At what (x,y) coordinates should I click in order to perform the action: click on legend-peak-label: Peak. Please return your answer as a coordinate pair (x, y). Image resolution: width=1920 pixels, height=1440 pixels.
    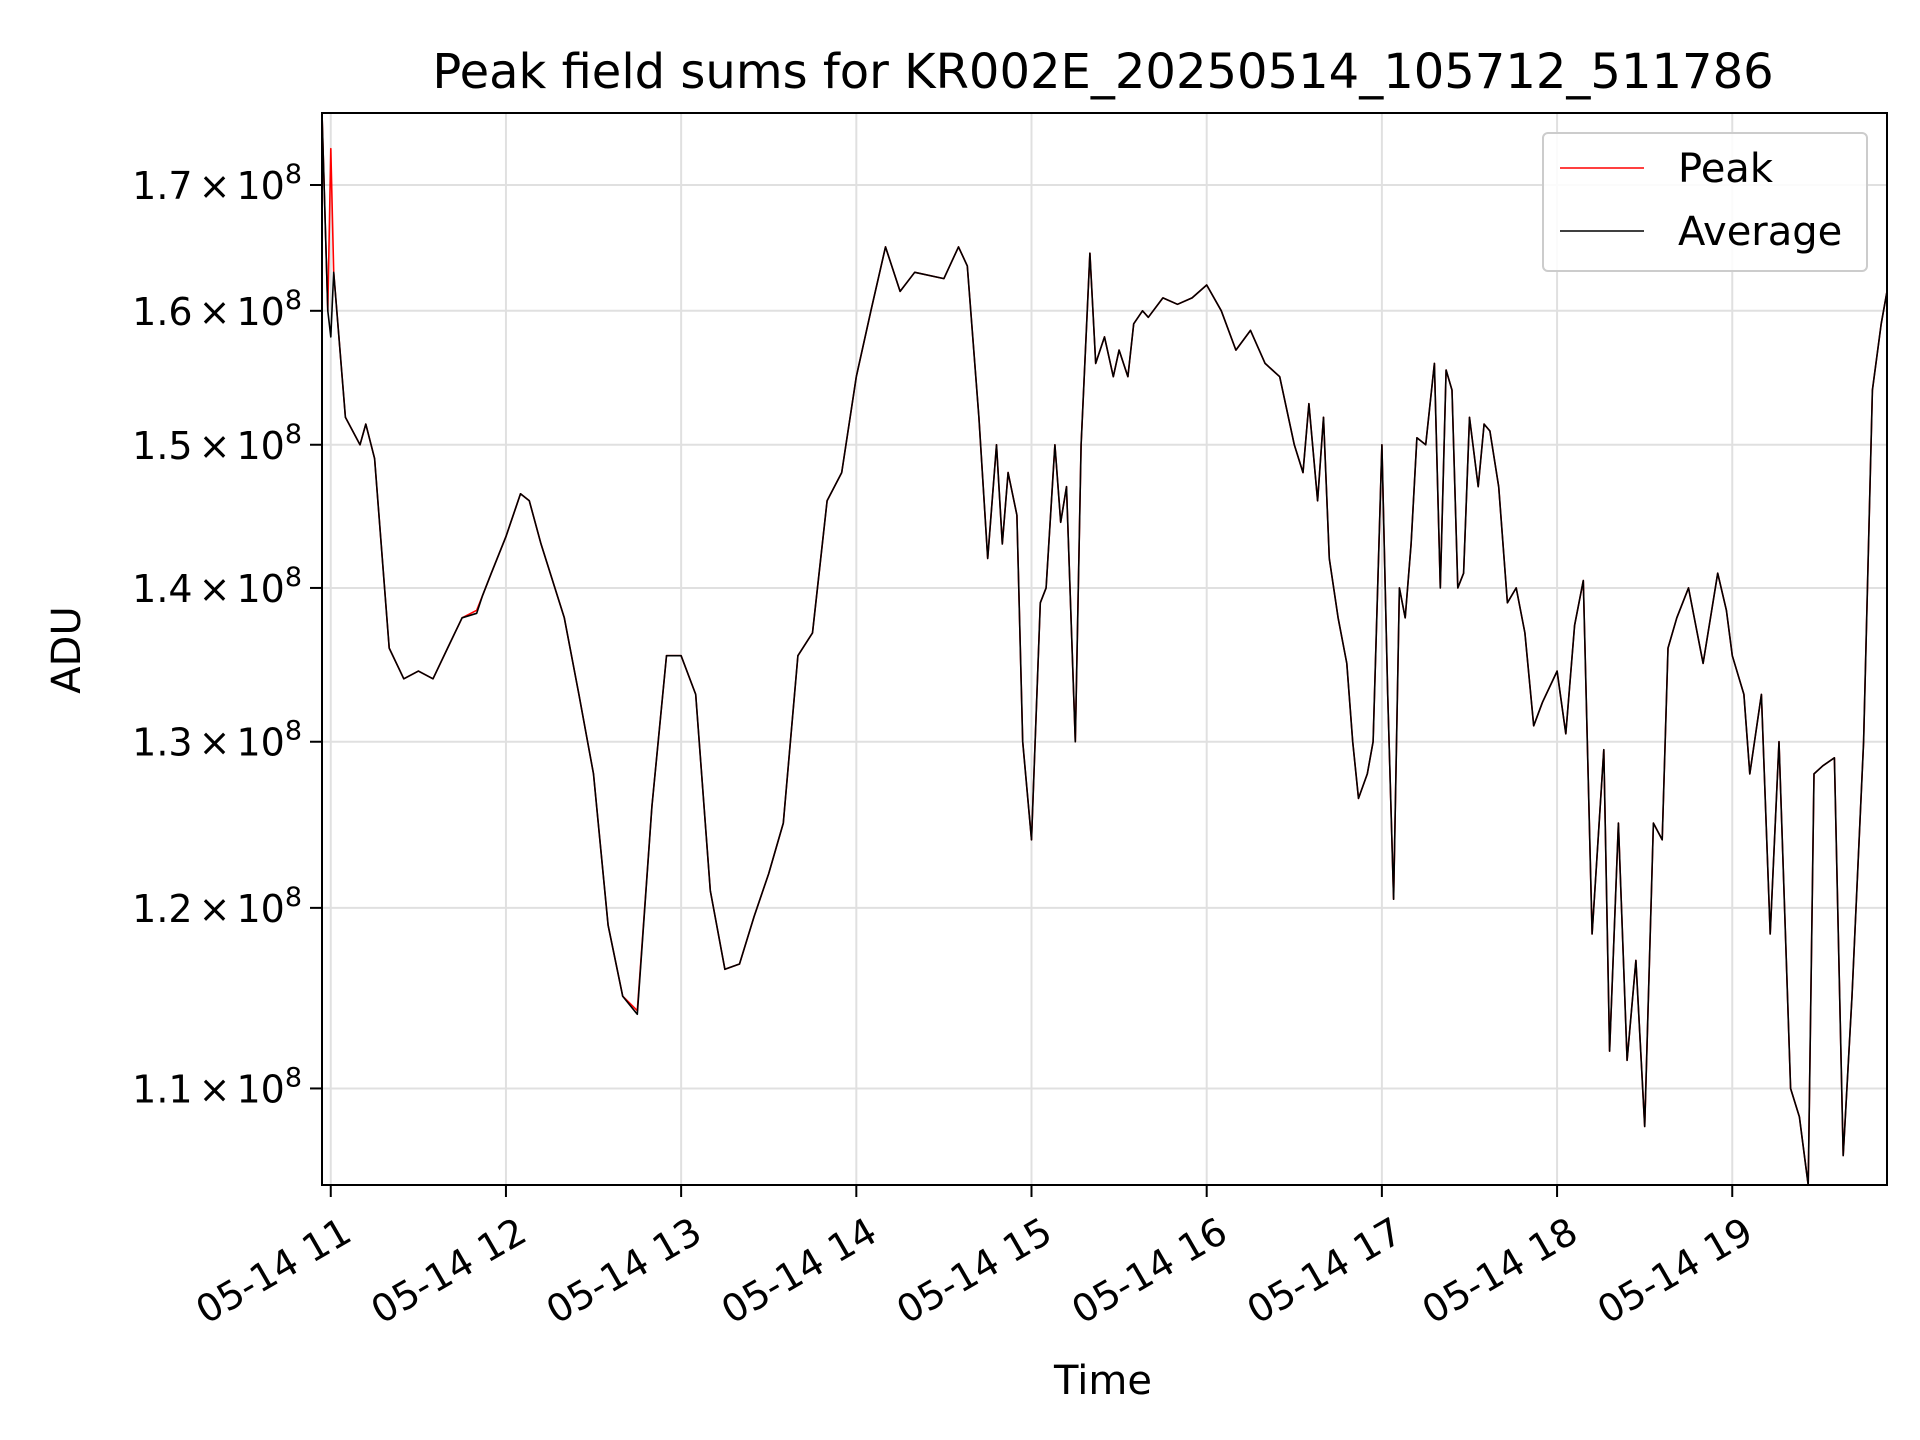
    Looking at the image, I should click on (1726, 169).